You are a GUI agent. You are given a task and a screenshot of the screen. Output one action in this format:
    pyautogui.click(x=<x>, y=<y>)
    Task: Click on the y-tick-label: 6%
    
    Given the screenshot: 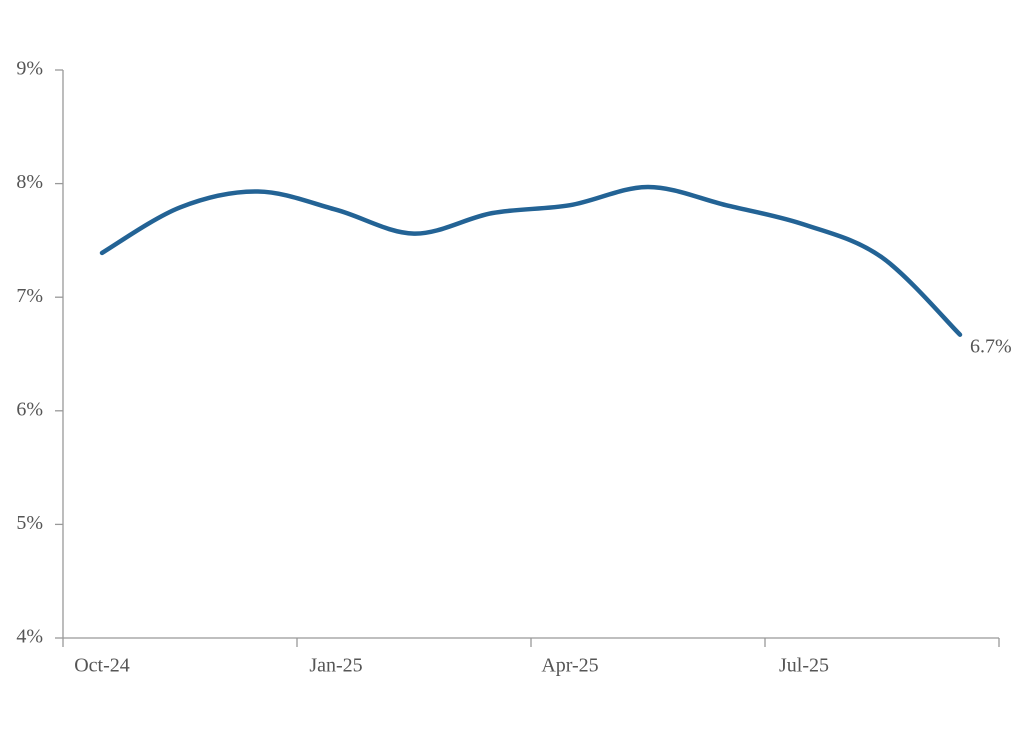 What is the action you would take?
    pyautogui.click(x=29, y=409)
    